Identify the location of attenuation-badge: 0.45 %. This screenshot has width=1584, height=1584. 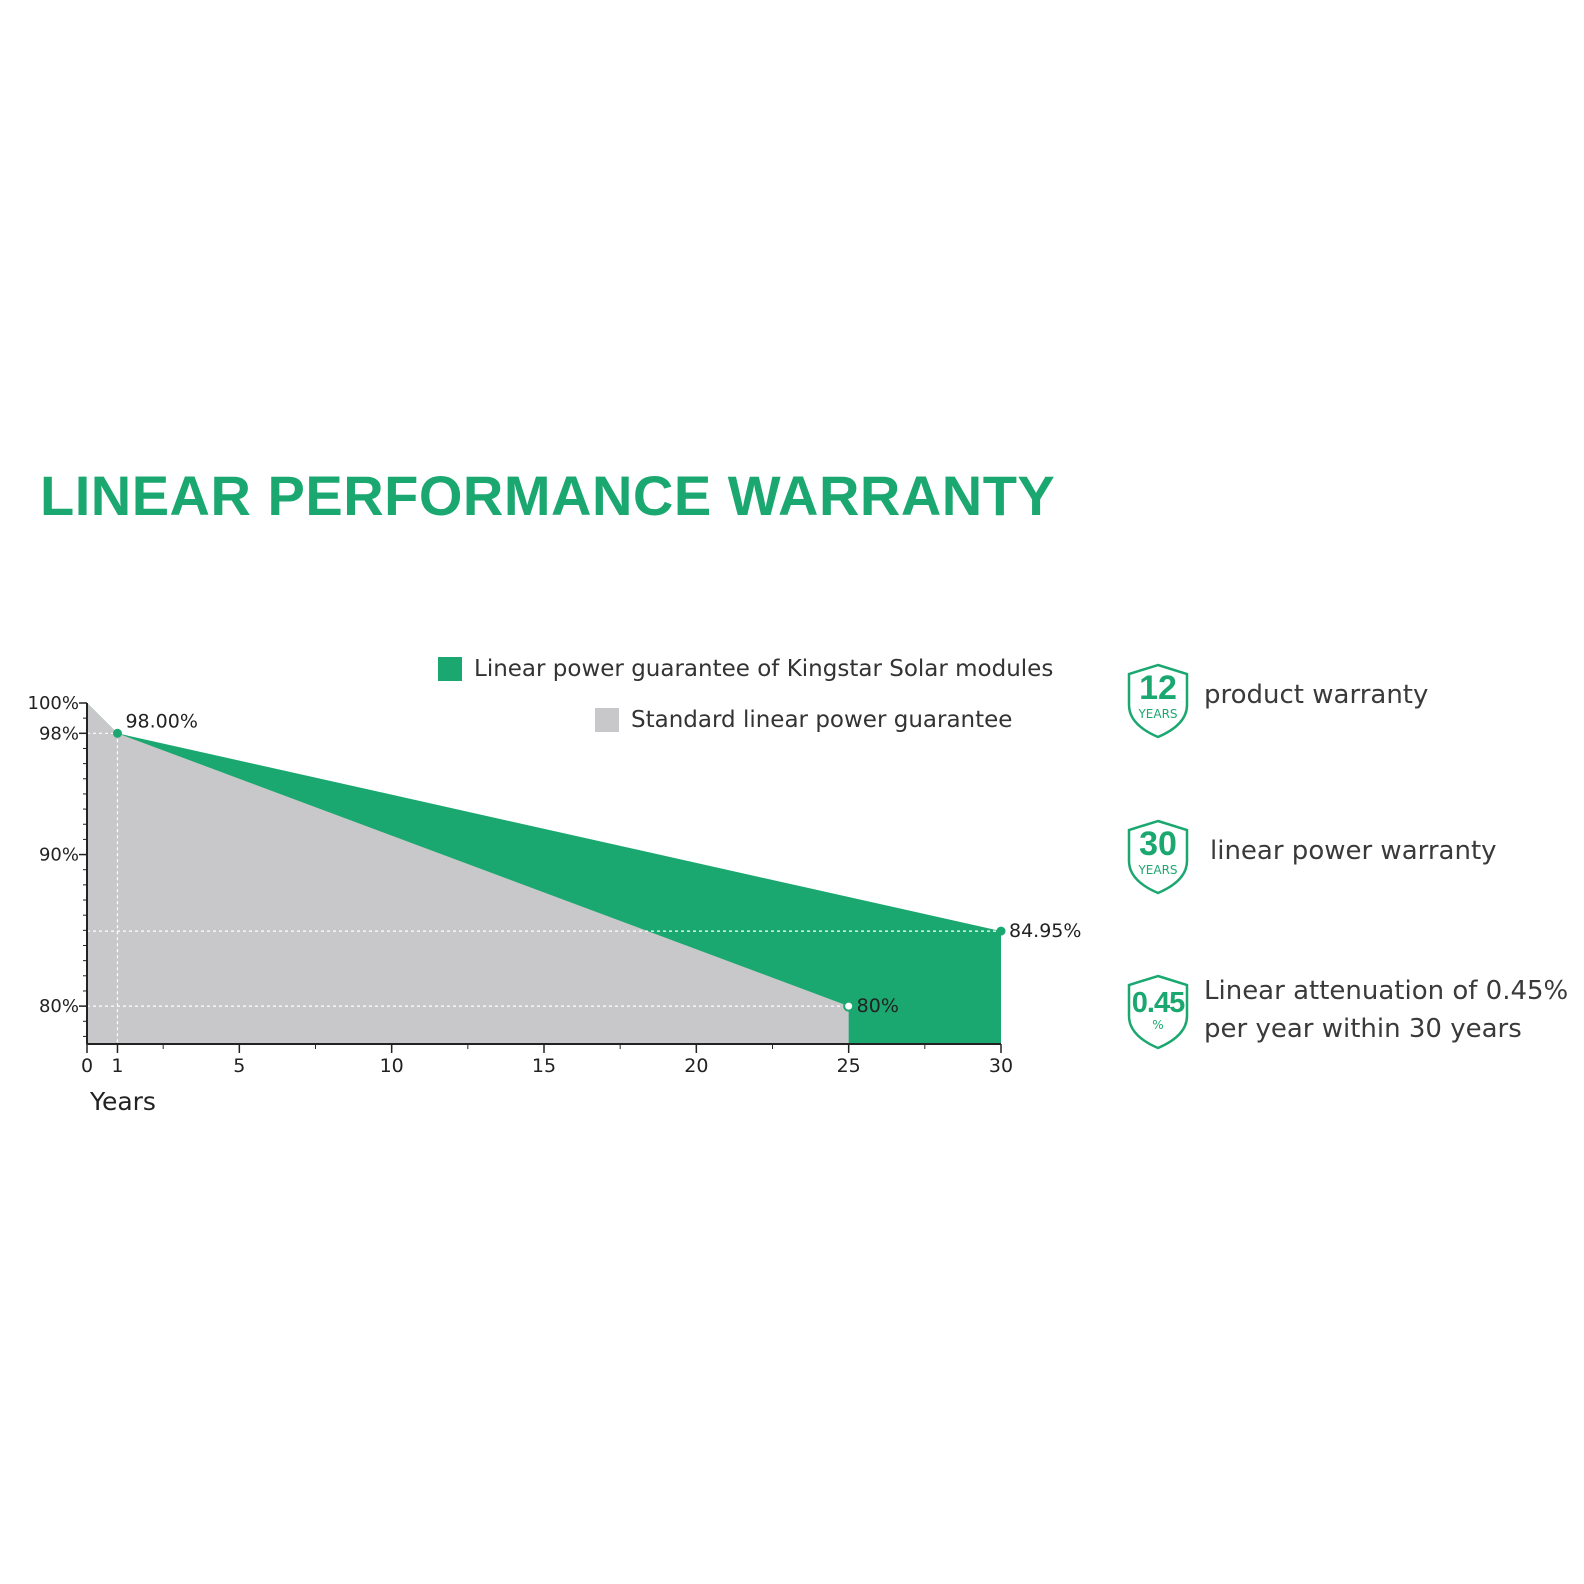
(1158, 1012).